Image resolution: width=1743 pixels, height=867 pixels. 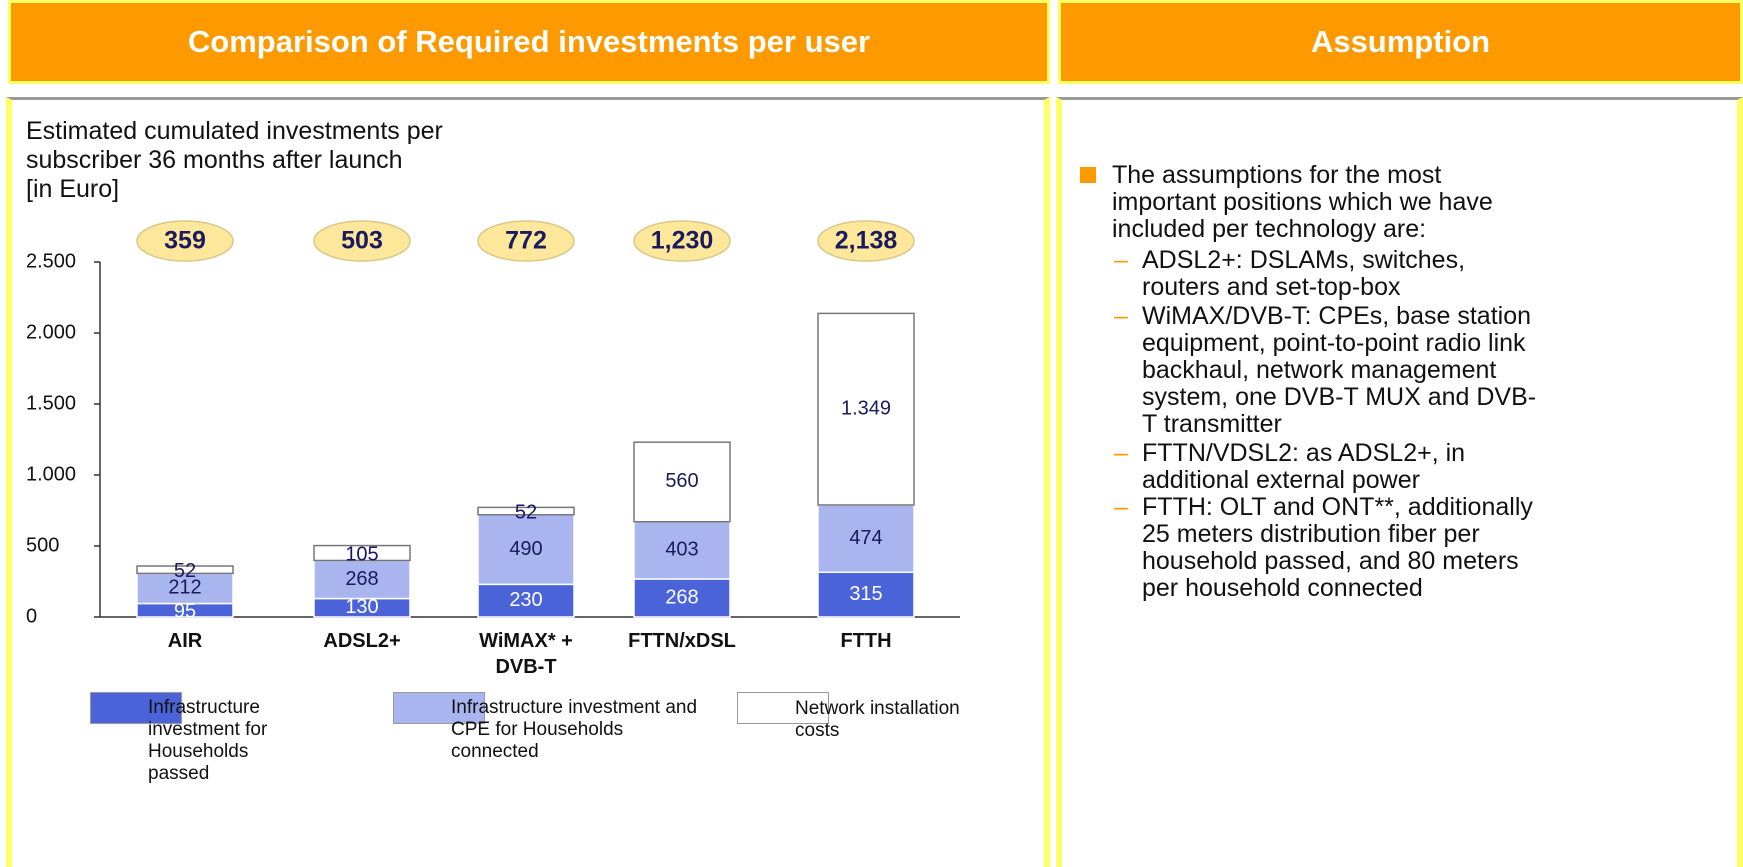 I want to click on value-label: 105, so click(x=361, y=554).